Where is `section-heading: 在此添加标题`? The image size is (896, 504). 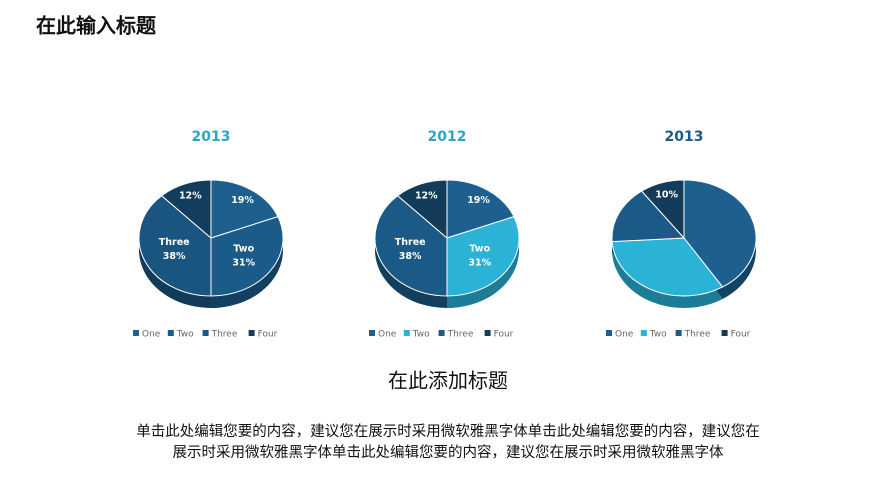 section-heading: 在此添加标题 is located at coordinates (448, 381).